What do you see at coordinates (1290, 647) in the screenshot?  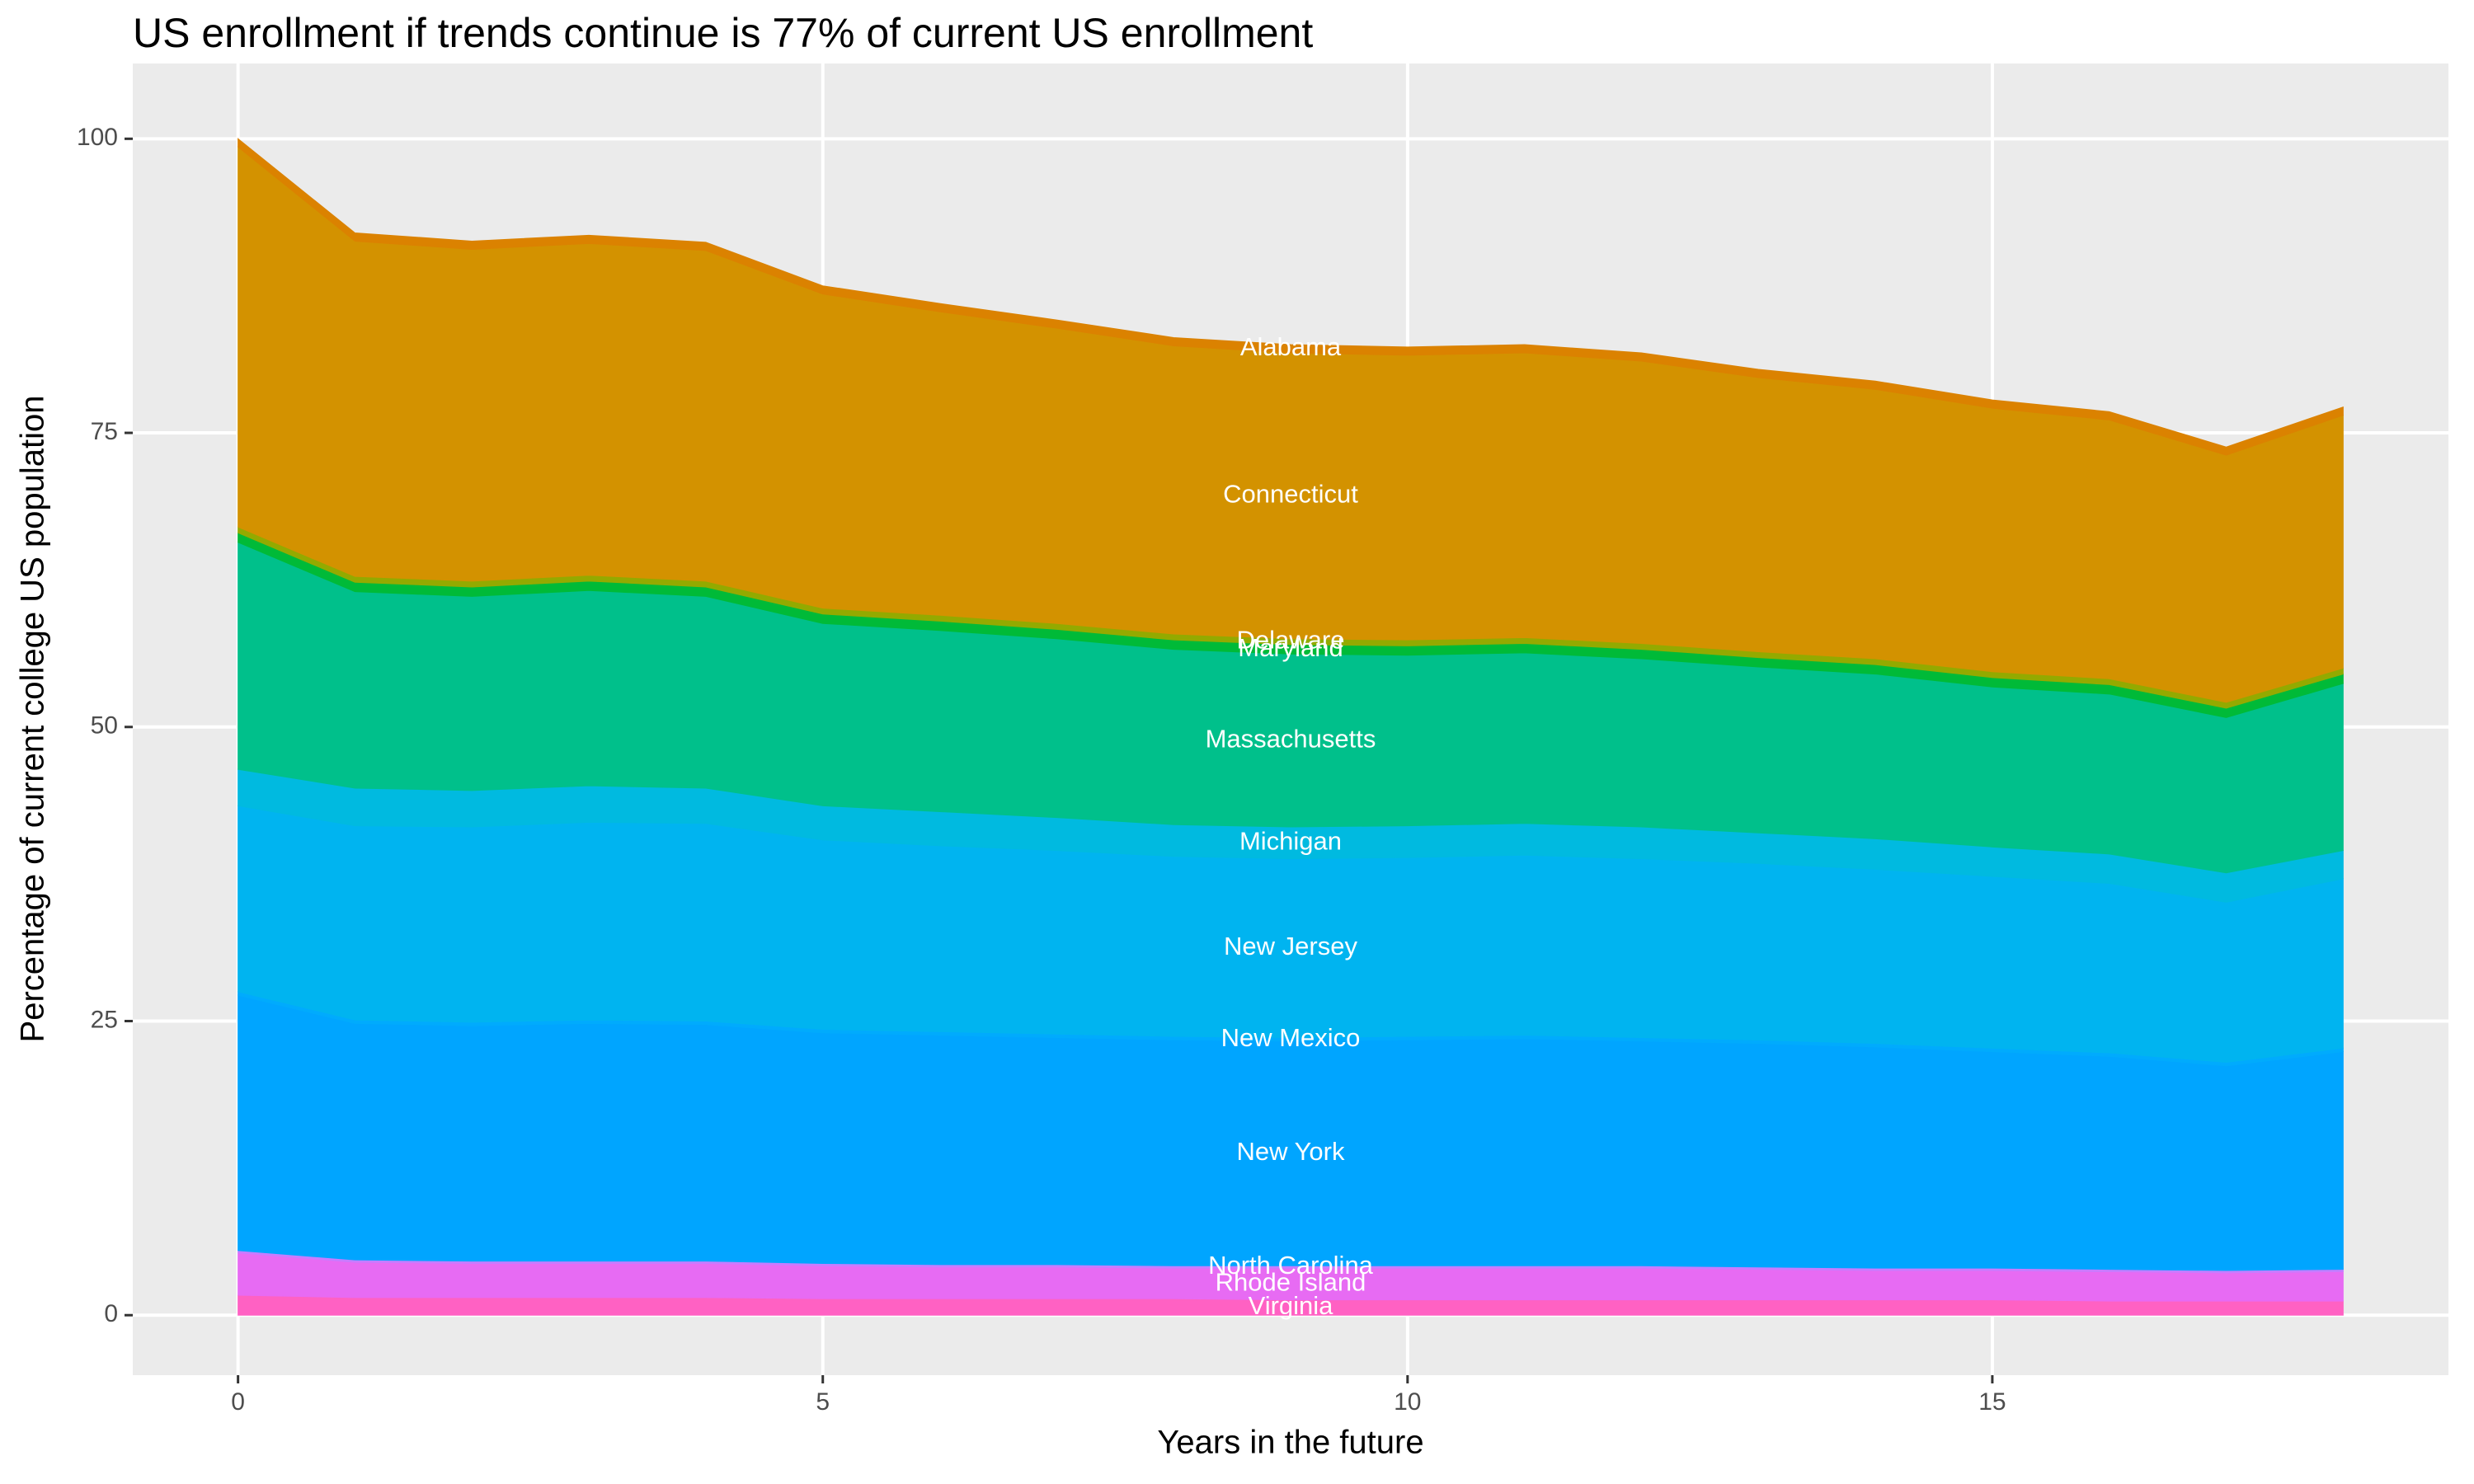 I see `series-label: Maryland` at bounding box center [1290, 647].